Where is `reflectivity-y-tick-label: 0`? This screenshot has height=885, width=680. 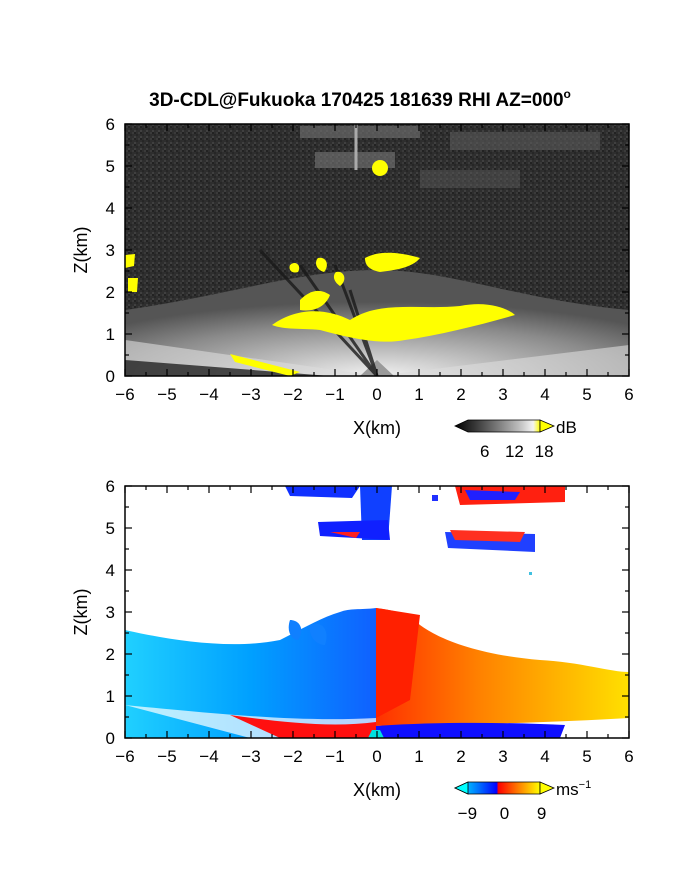
reflectivity-y-tick-label: 0 is located at coordinates (110, 376).